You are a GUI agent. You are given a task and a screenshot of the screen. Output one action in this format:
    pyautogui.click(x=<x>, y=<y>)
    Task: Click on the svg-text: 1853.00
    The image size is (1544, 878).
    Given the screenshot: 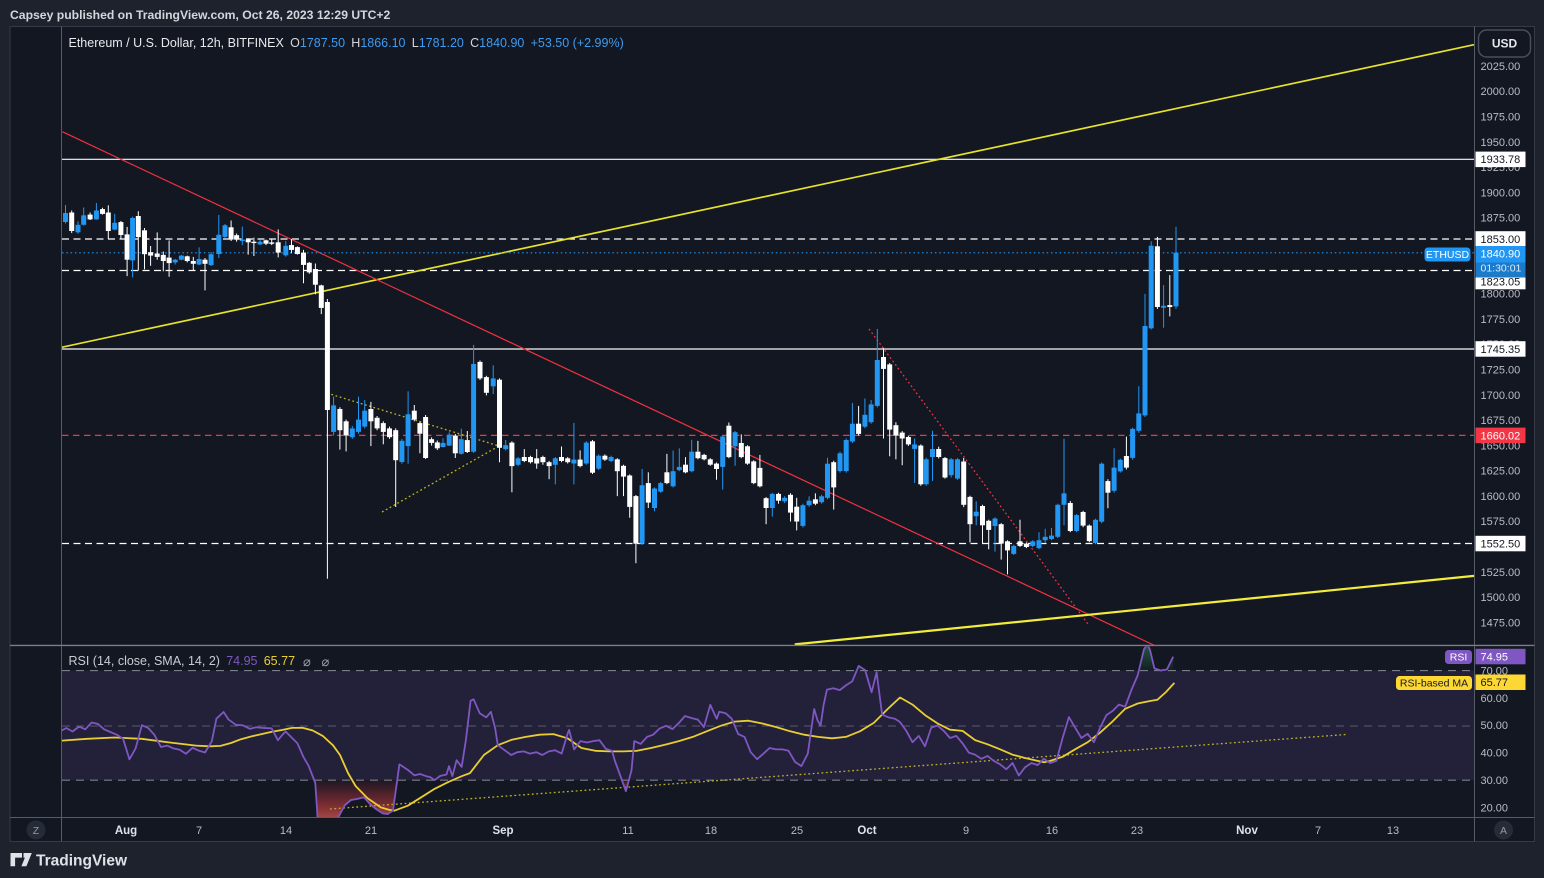 What is the action you would take?
    pyautogui.click(x=1501, y=240)
    